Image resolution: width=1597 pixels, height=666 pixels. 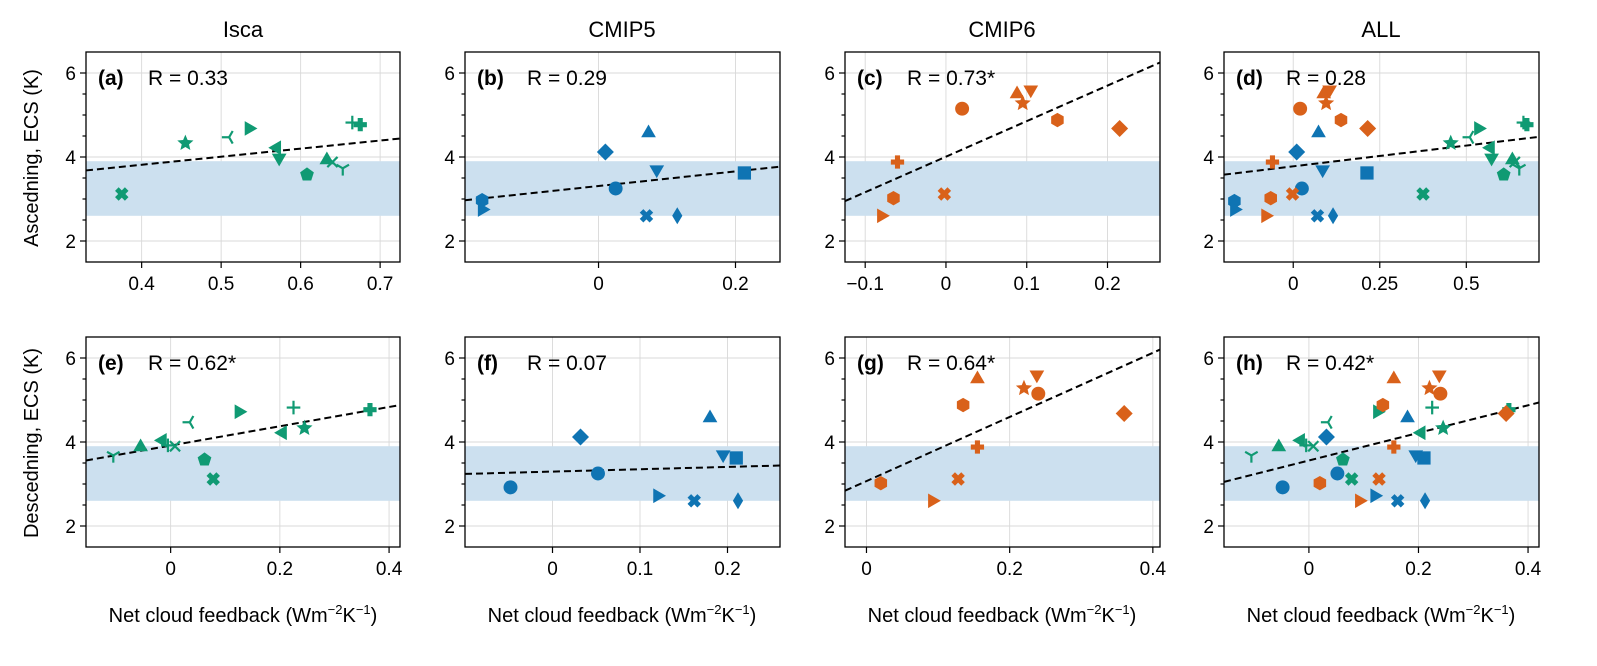 What do you see at coordinates (621, 29) in the screenshot?
I see `column-title-cmip5: CMIP5` at bounding box center [621, 29].